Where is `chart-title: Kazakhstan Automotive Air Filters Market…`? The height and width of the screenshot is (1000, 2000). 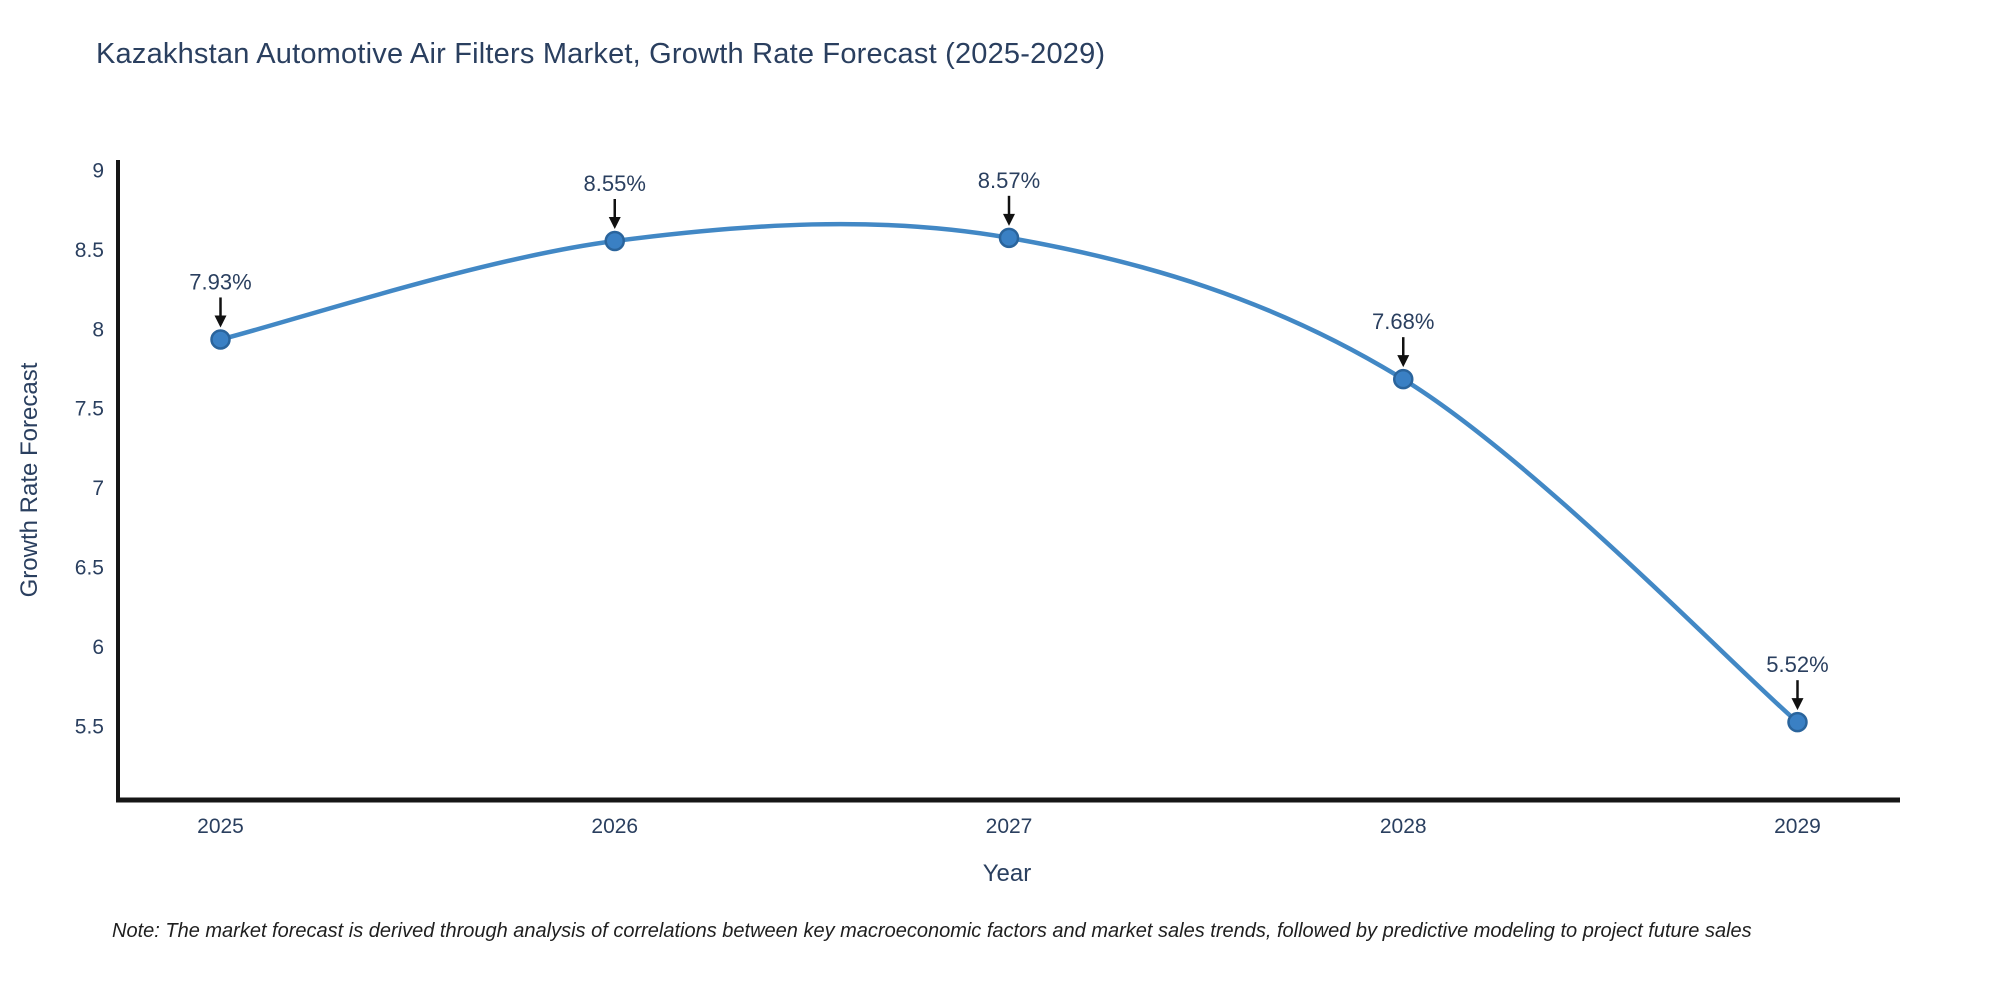
chart-title: Kazakhstan Automotive Air Filters Market… is located at coordinates (601, 54).